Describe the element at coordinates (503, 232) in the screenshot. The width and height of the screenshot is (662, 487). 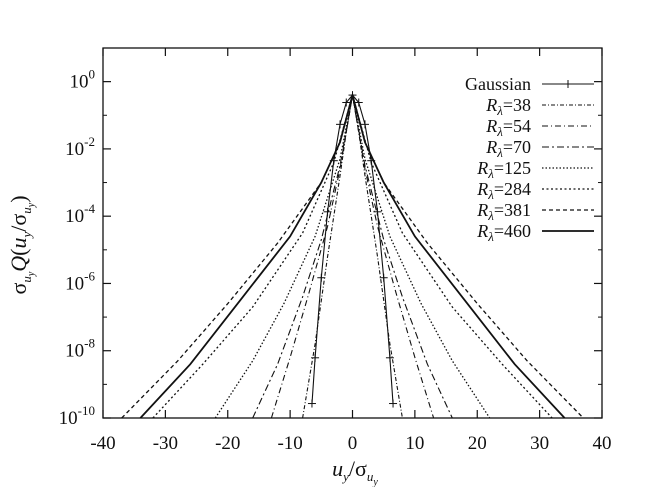
I see `legend-label: Rλ=460` at that location.